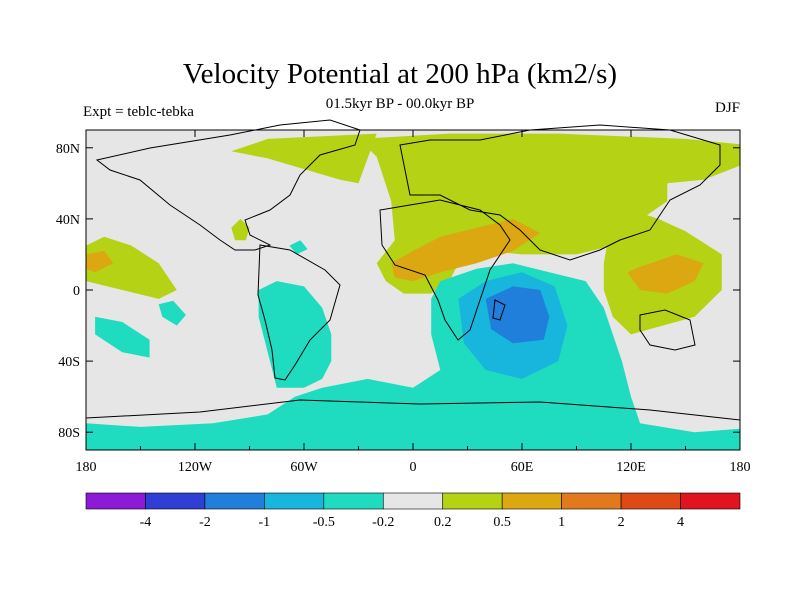 This screenshot has width=800, height=600. What do you see at coordinates (517, 315) in the screenshot?
I see `region-indian-ocean-core` at bounding box center [517, 315].